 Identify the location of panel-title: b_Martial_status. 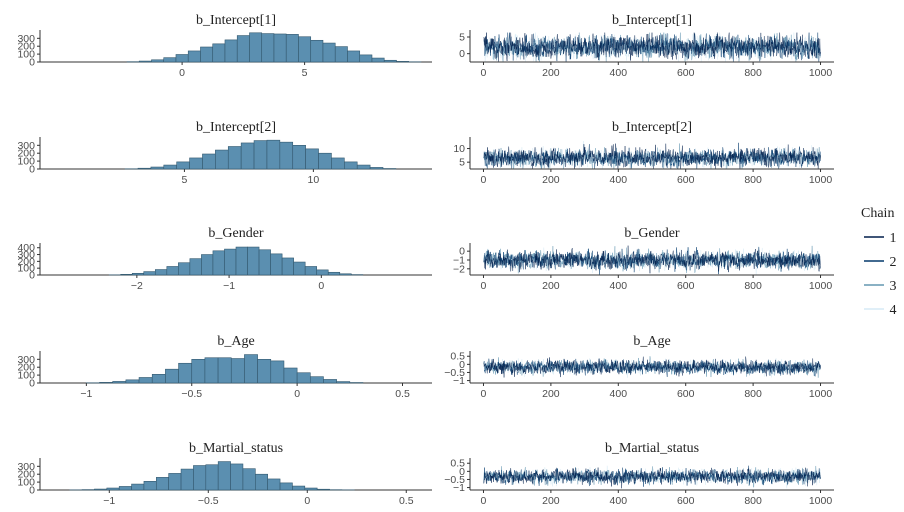
(652, 448).